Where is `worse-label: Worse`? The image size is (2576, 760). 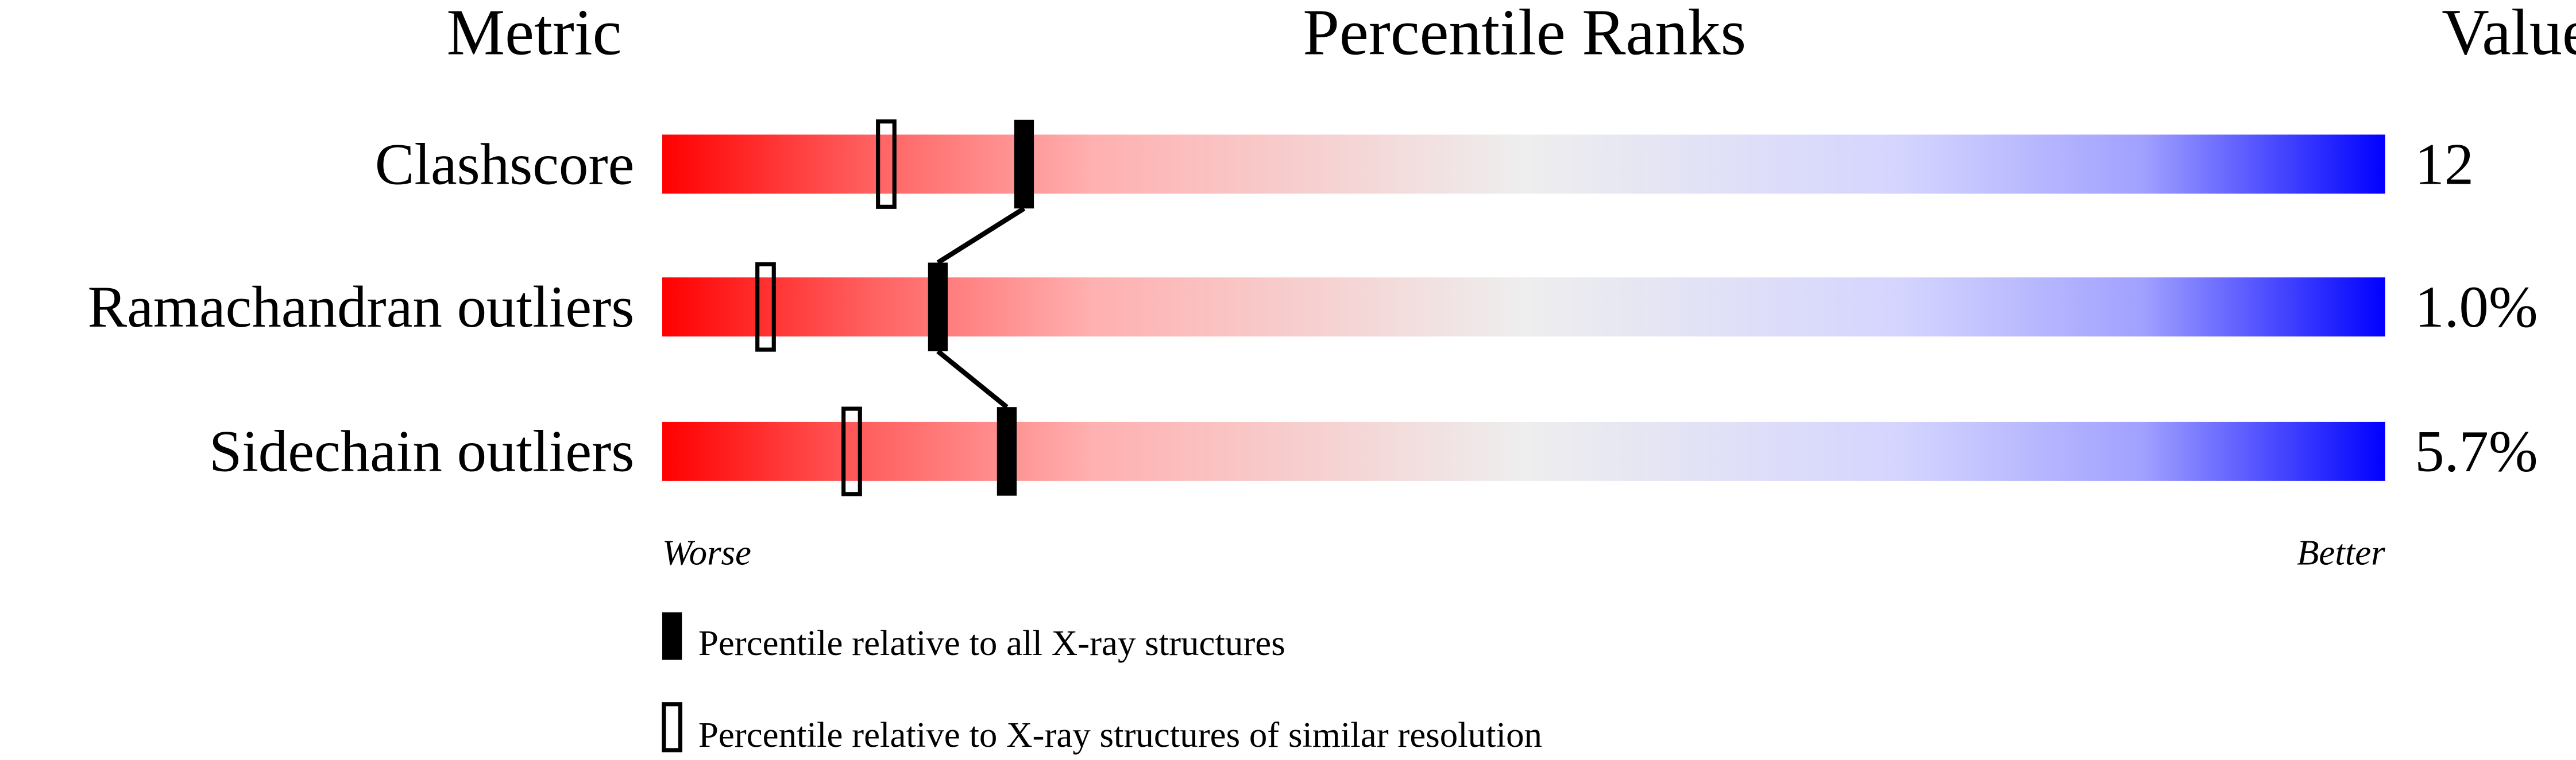
worse-label: Worse is located at coordinates (706, 553).